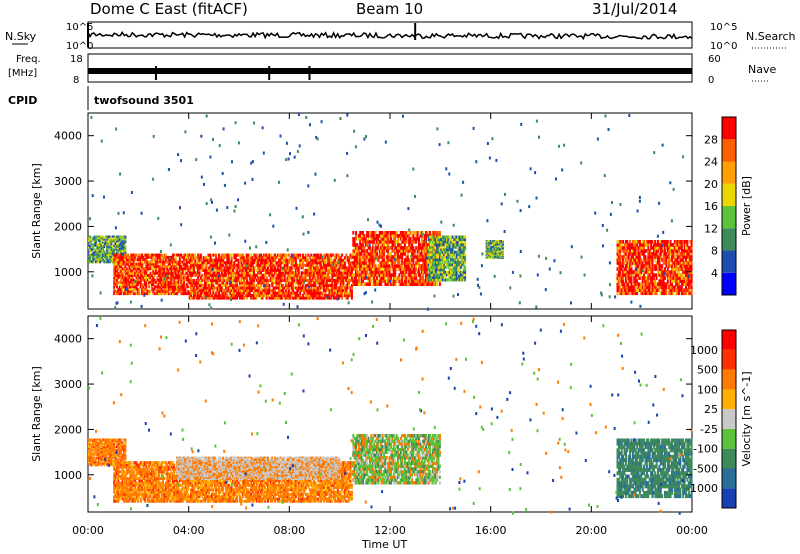 This screenshot has width=800, height=554. Describe the element at coordinates (22, 73) in the screenshot. I see `freq-unit: [MHz]` at that location.